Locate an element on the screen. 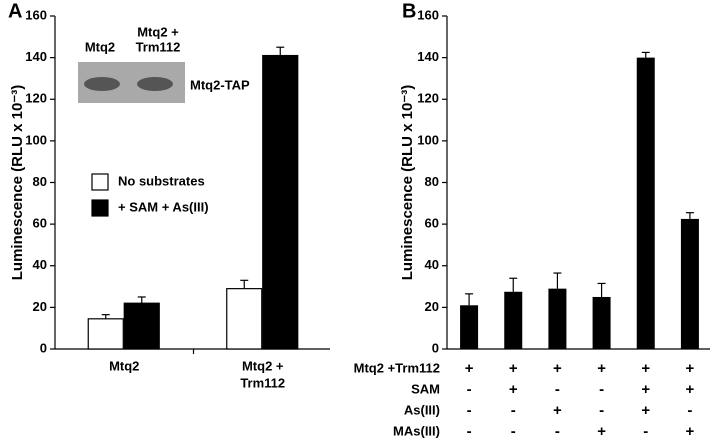 This screenshot has height=444, width=712. legend-label: + SAM + As(III) is located at coordinates (163, 206).